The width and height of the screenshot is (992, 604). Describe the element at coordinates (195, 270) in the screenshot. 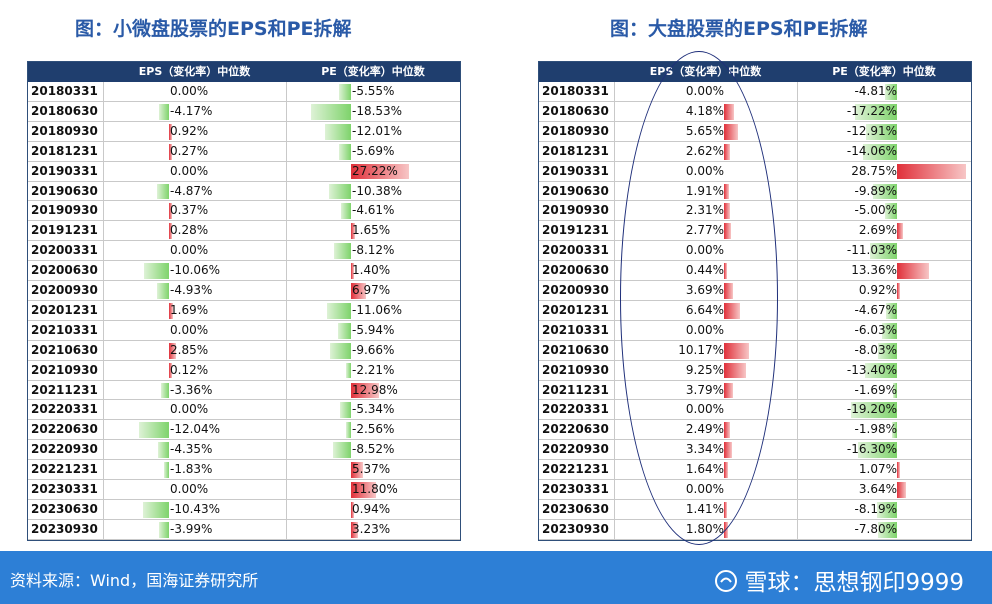

I see `value-label: -10.06%` at that location.